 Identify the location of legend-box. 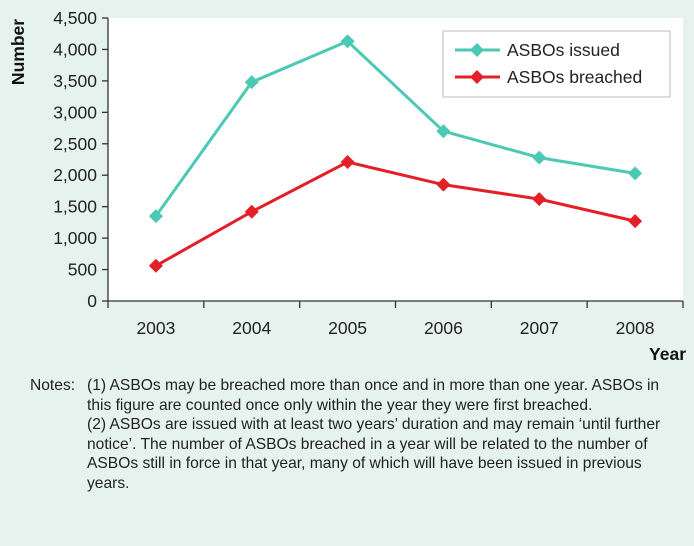
(556, 64).